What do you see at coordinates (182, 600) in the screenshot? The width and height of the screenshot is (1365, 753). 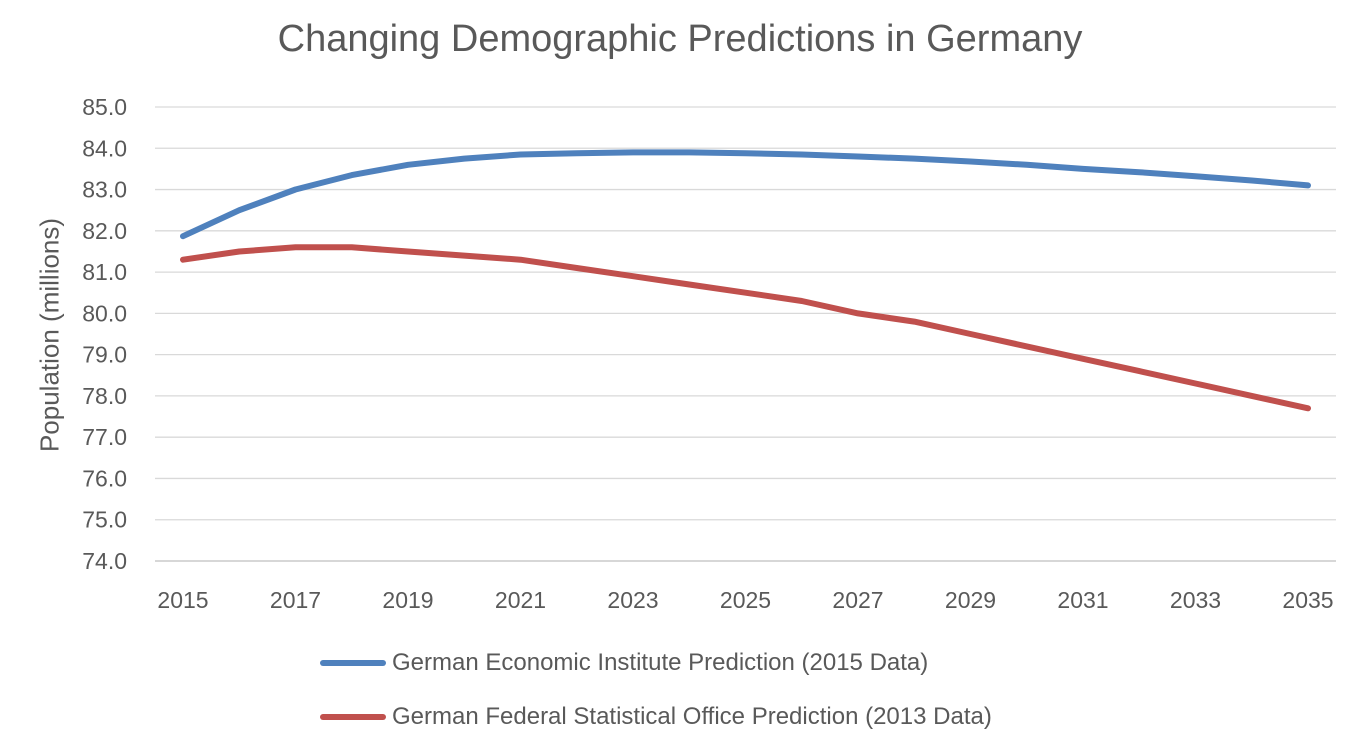 I see `x-tick-label-2015: 2015` at bounding box center [182, 600].